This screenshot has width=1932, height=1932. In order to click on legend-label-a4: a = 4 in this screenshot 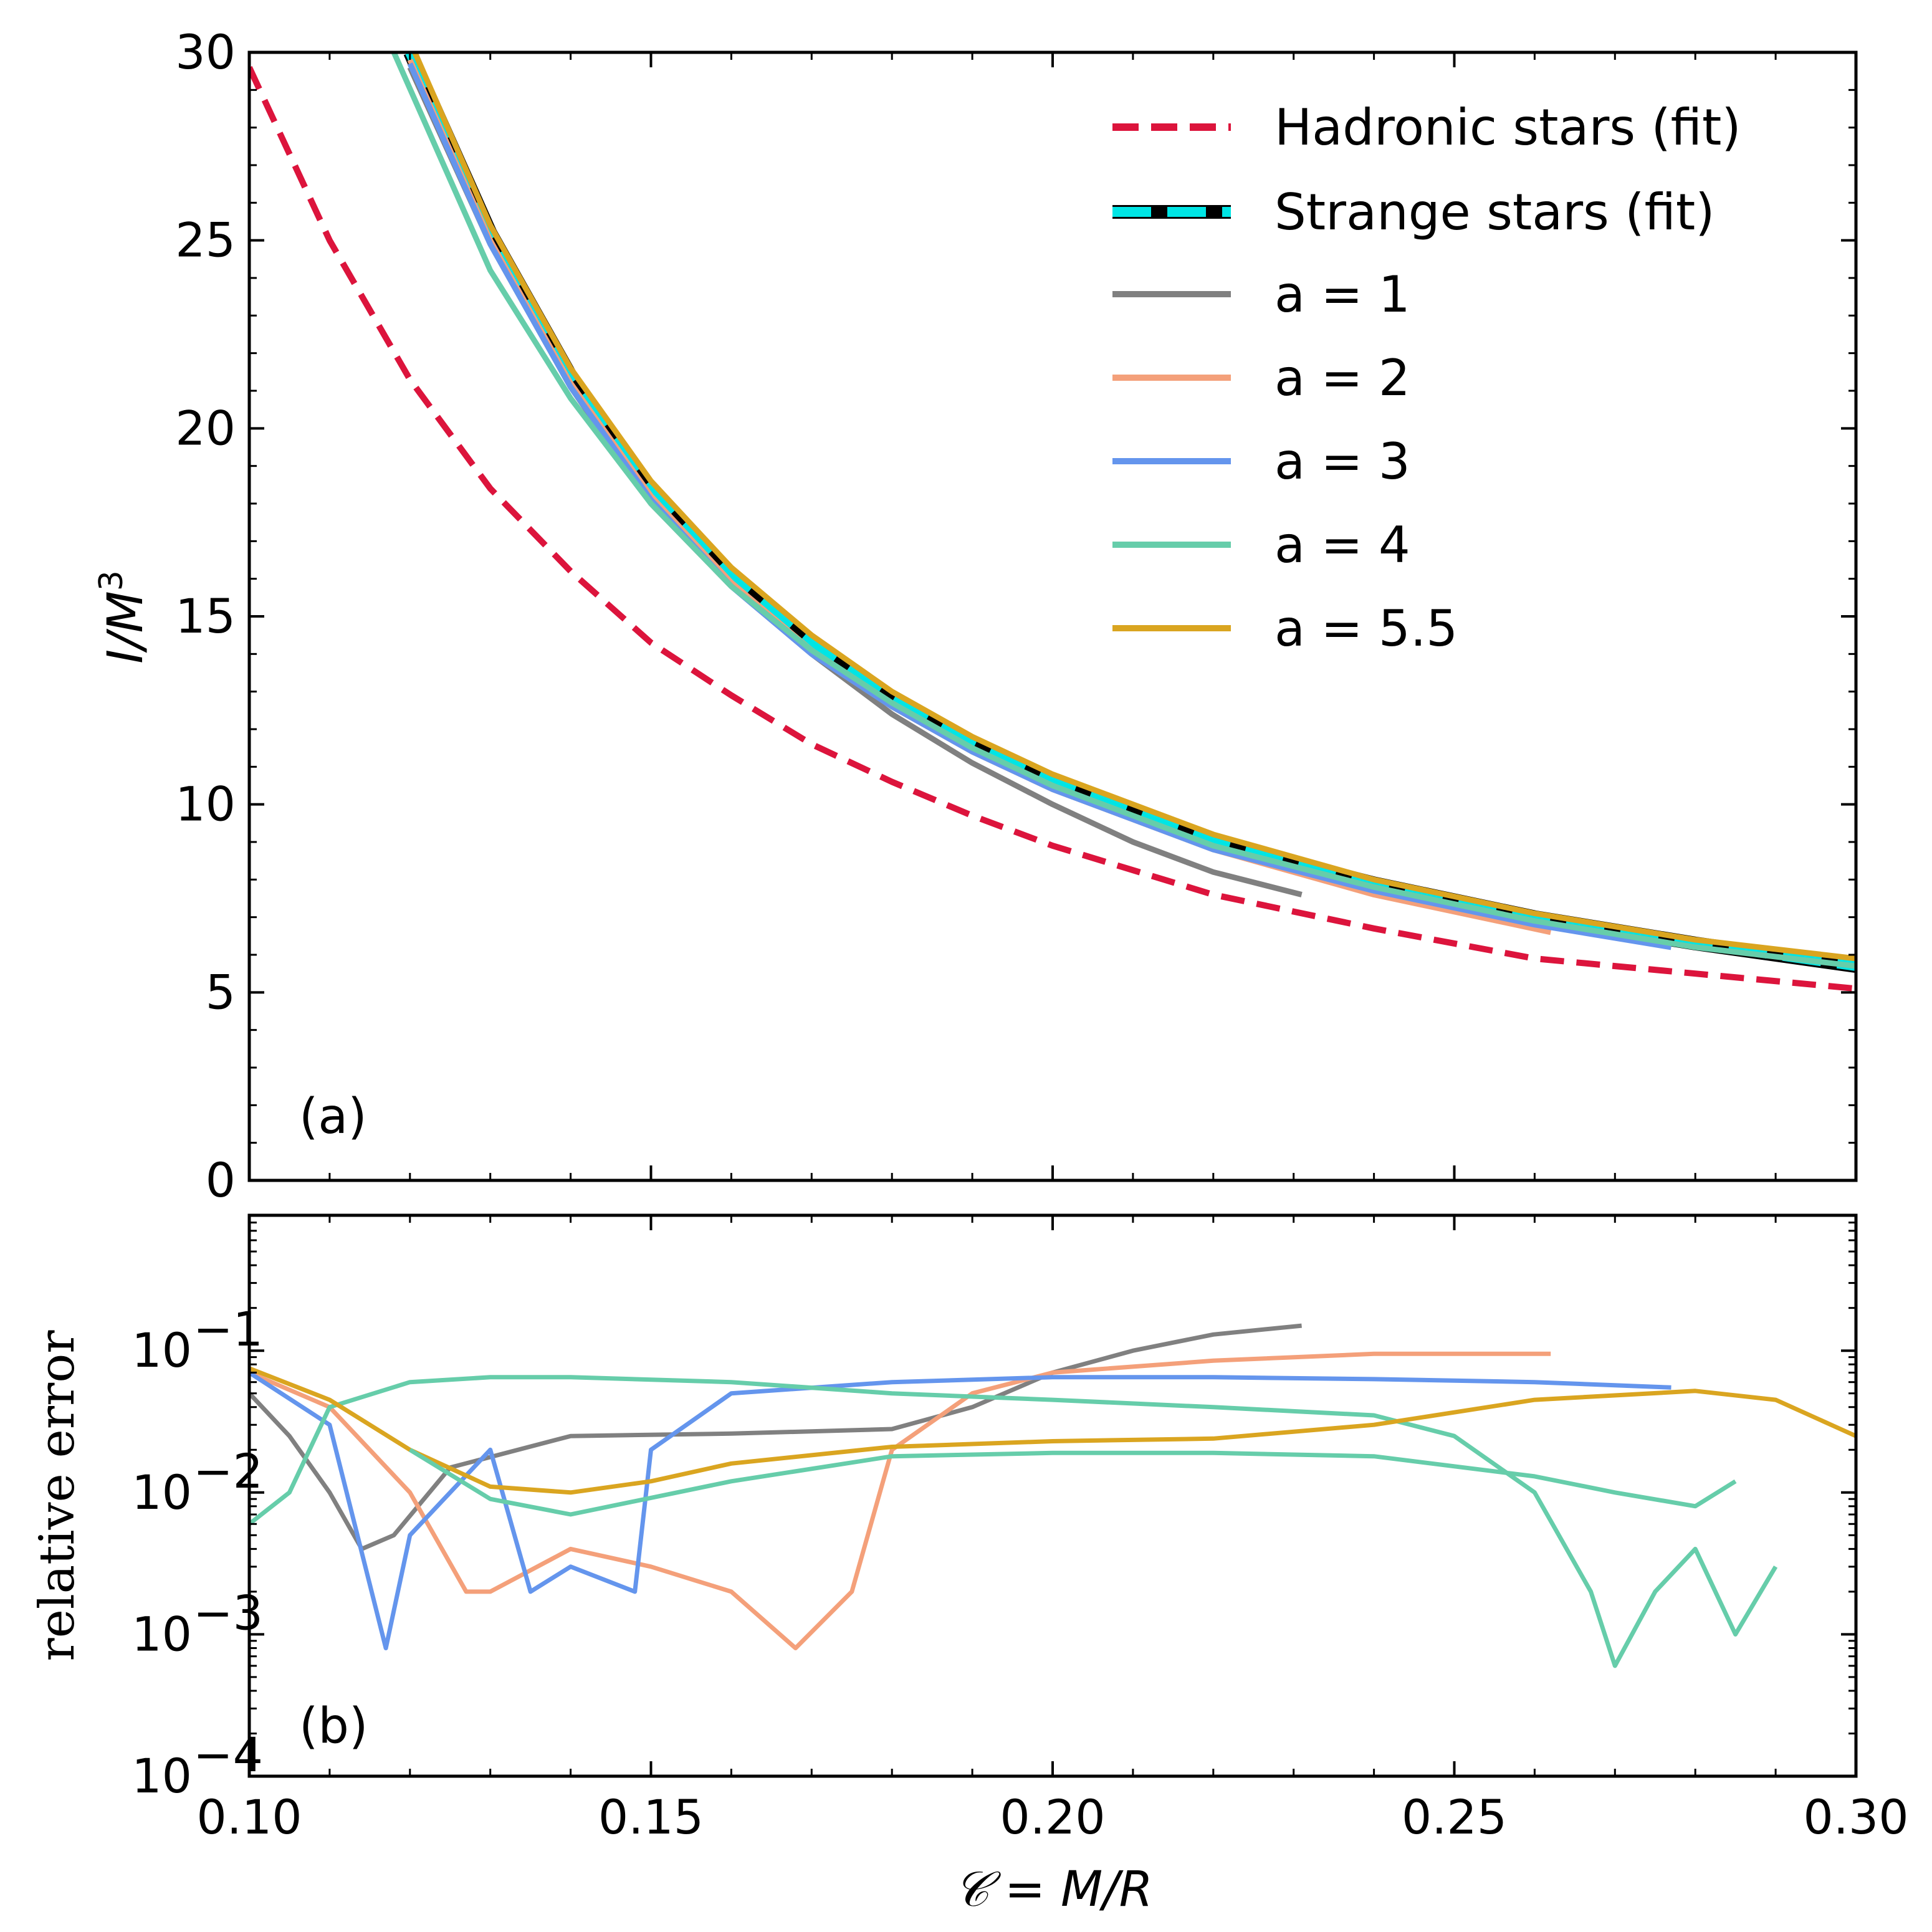, I will do `click(1342, 545)`.